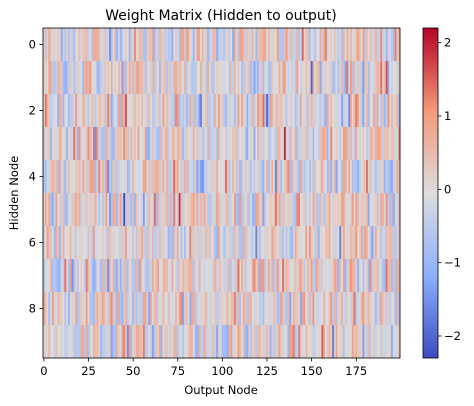 This screenshot has width=474, height=406. What do you see at coordinates (203, 368) in the screenshot?
I see `x-axis-ticks: 0 25 50 75 100 125 150 175` at bounding box center [203, 368].